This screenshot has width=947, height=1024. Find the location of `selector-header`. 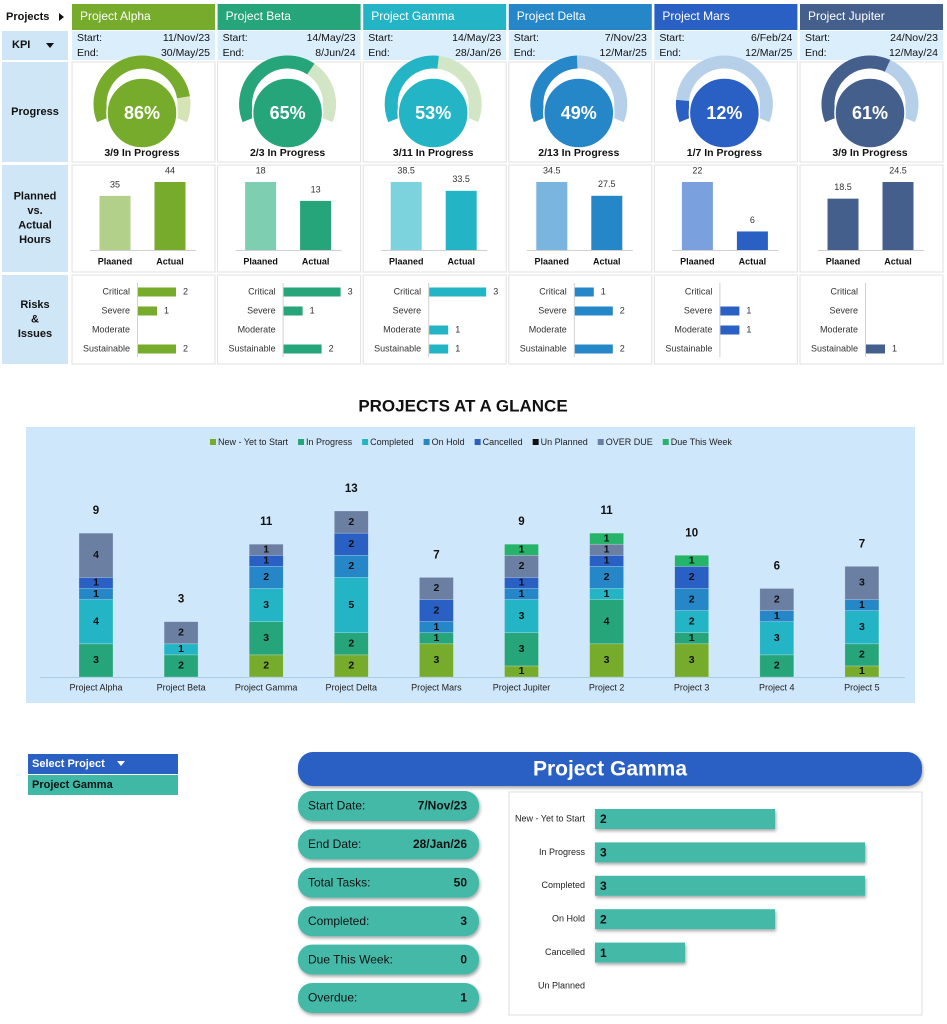

selector-header is located at coordinates (103, 764).